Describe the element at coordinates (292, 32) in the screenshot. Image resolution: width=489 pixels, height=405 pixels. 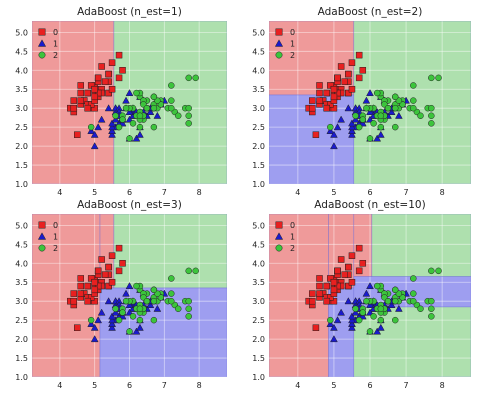
I see `legend-label-0: 0` at that location.